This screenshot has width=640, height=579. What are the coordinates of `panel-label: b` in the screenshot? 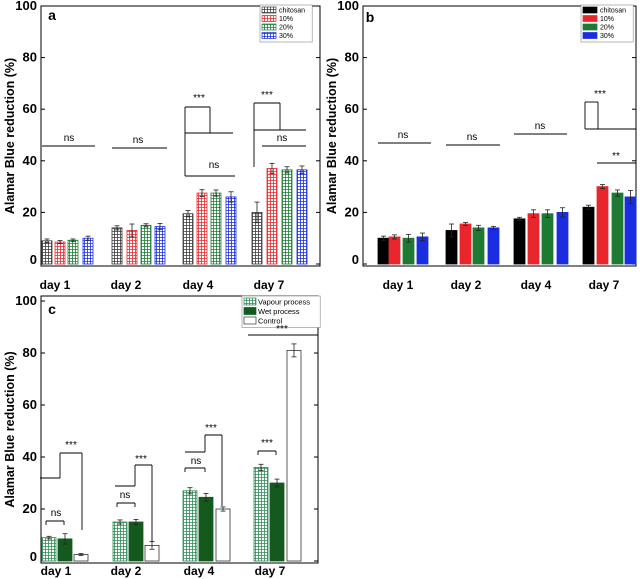 It's located at (370, 17).